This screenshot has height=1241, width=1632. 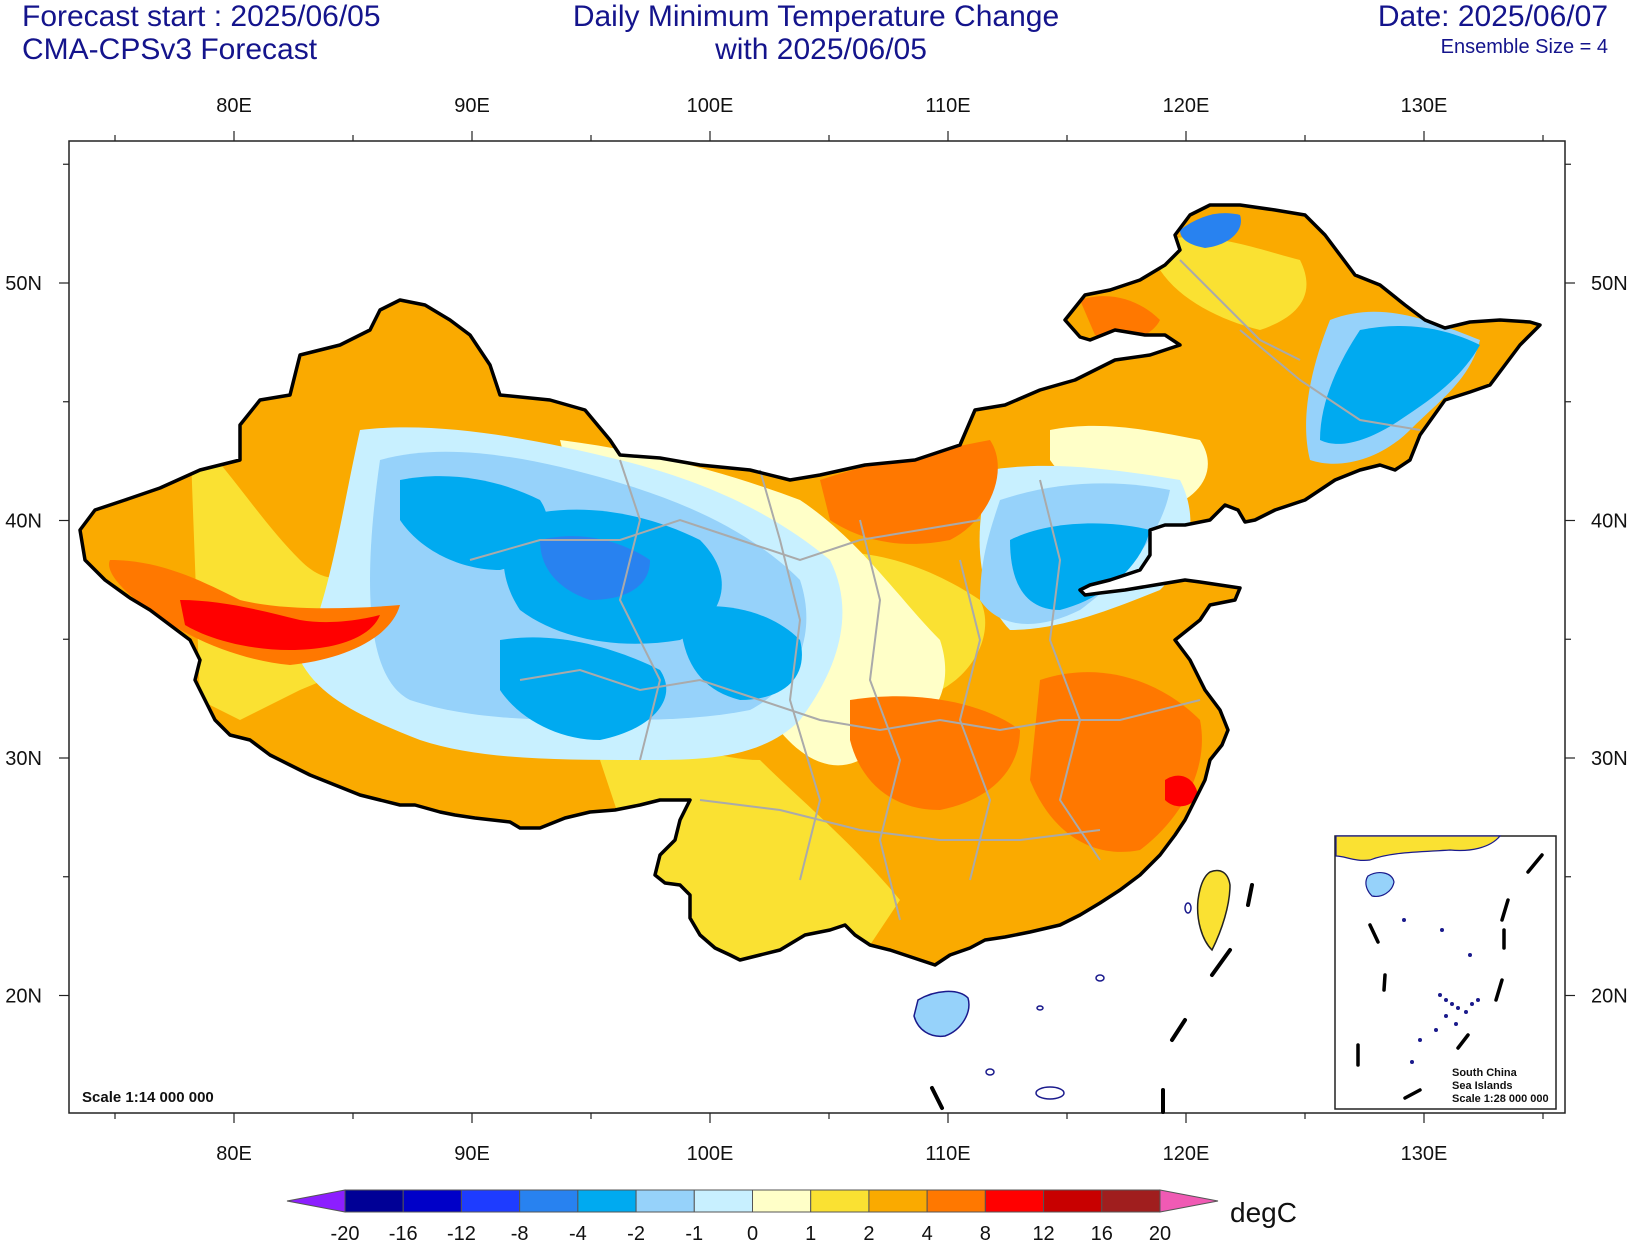 I want to click on map-scale-text: Scale 1:14 000 000, so click(x=148, y=1097).